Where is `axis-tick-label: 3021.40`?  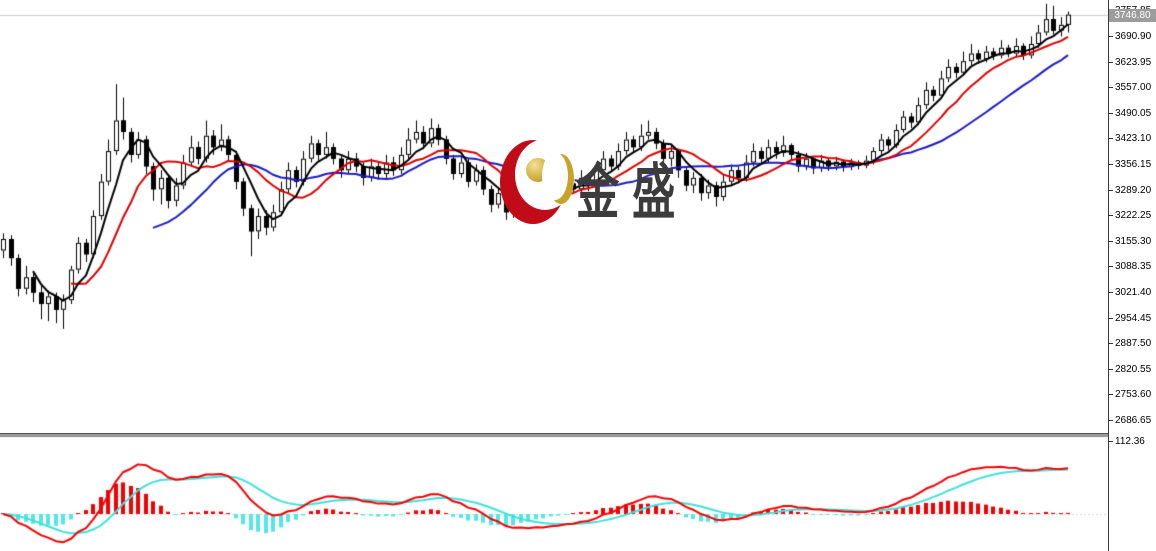
axis-tick-label: 3021.40 is located at coordinates (1133, 292).